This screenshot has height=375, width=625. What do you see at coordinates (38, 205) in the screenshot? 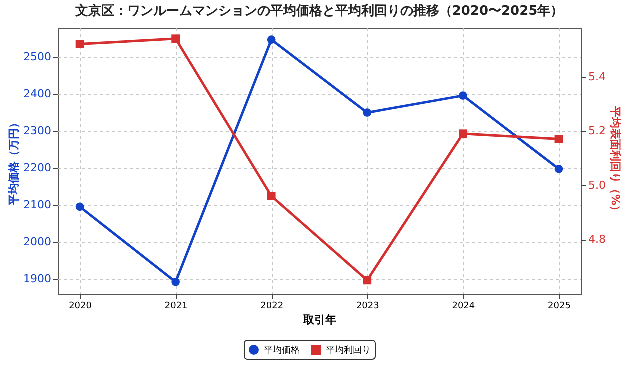
I see `y-tick-label: 2100` at bounding box center [38, 205].